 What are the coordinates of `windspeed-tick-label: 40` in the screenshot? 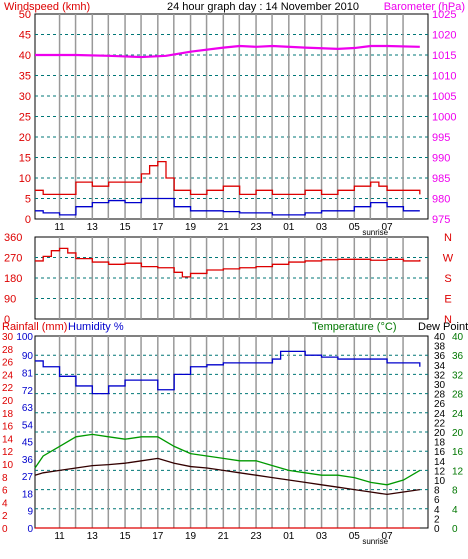 It's located at (25, 56).